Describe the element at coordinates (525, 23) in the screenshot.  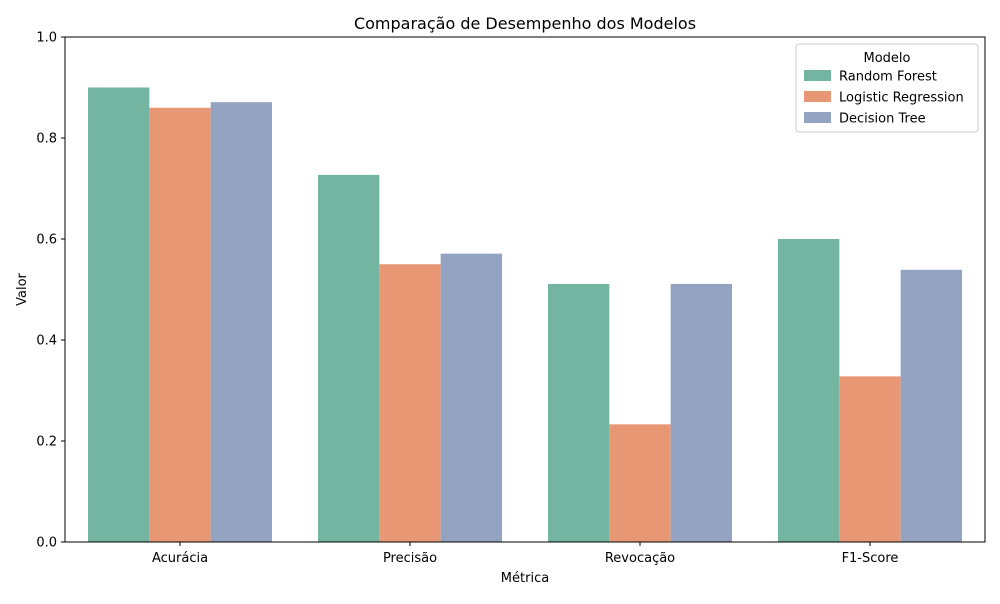
I see `chart-title: Comparação de Desempenho dos Modelos` at that location.